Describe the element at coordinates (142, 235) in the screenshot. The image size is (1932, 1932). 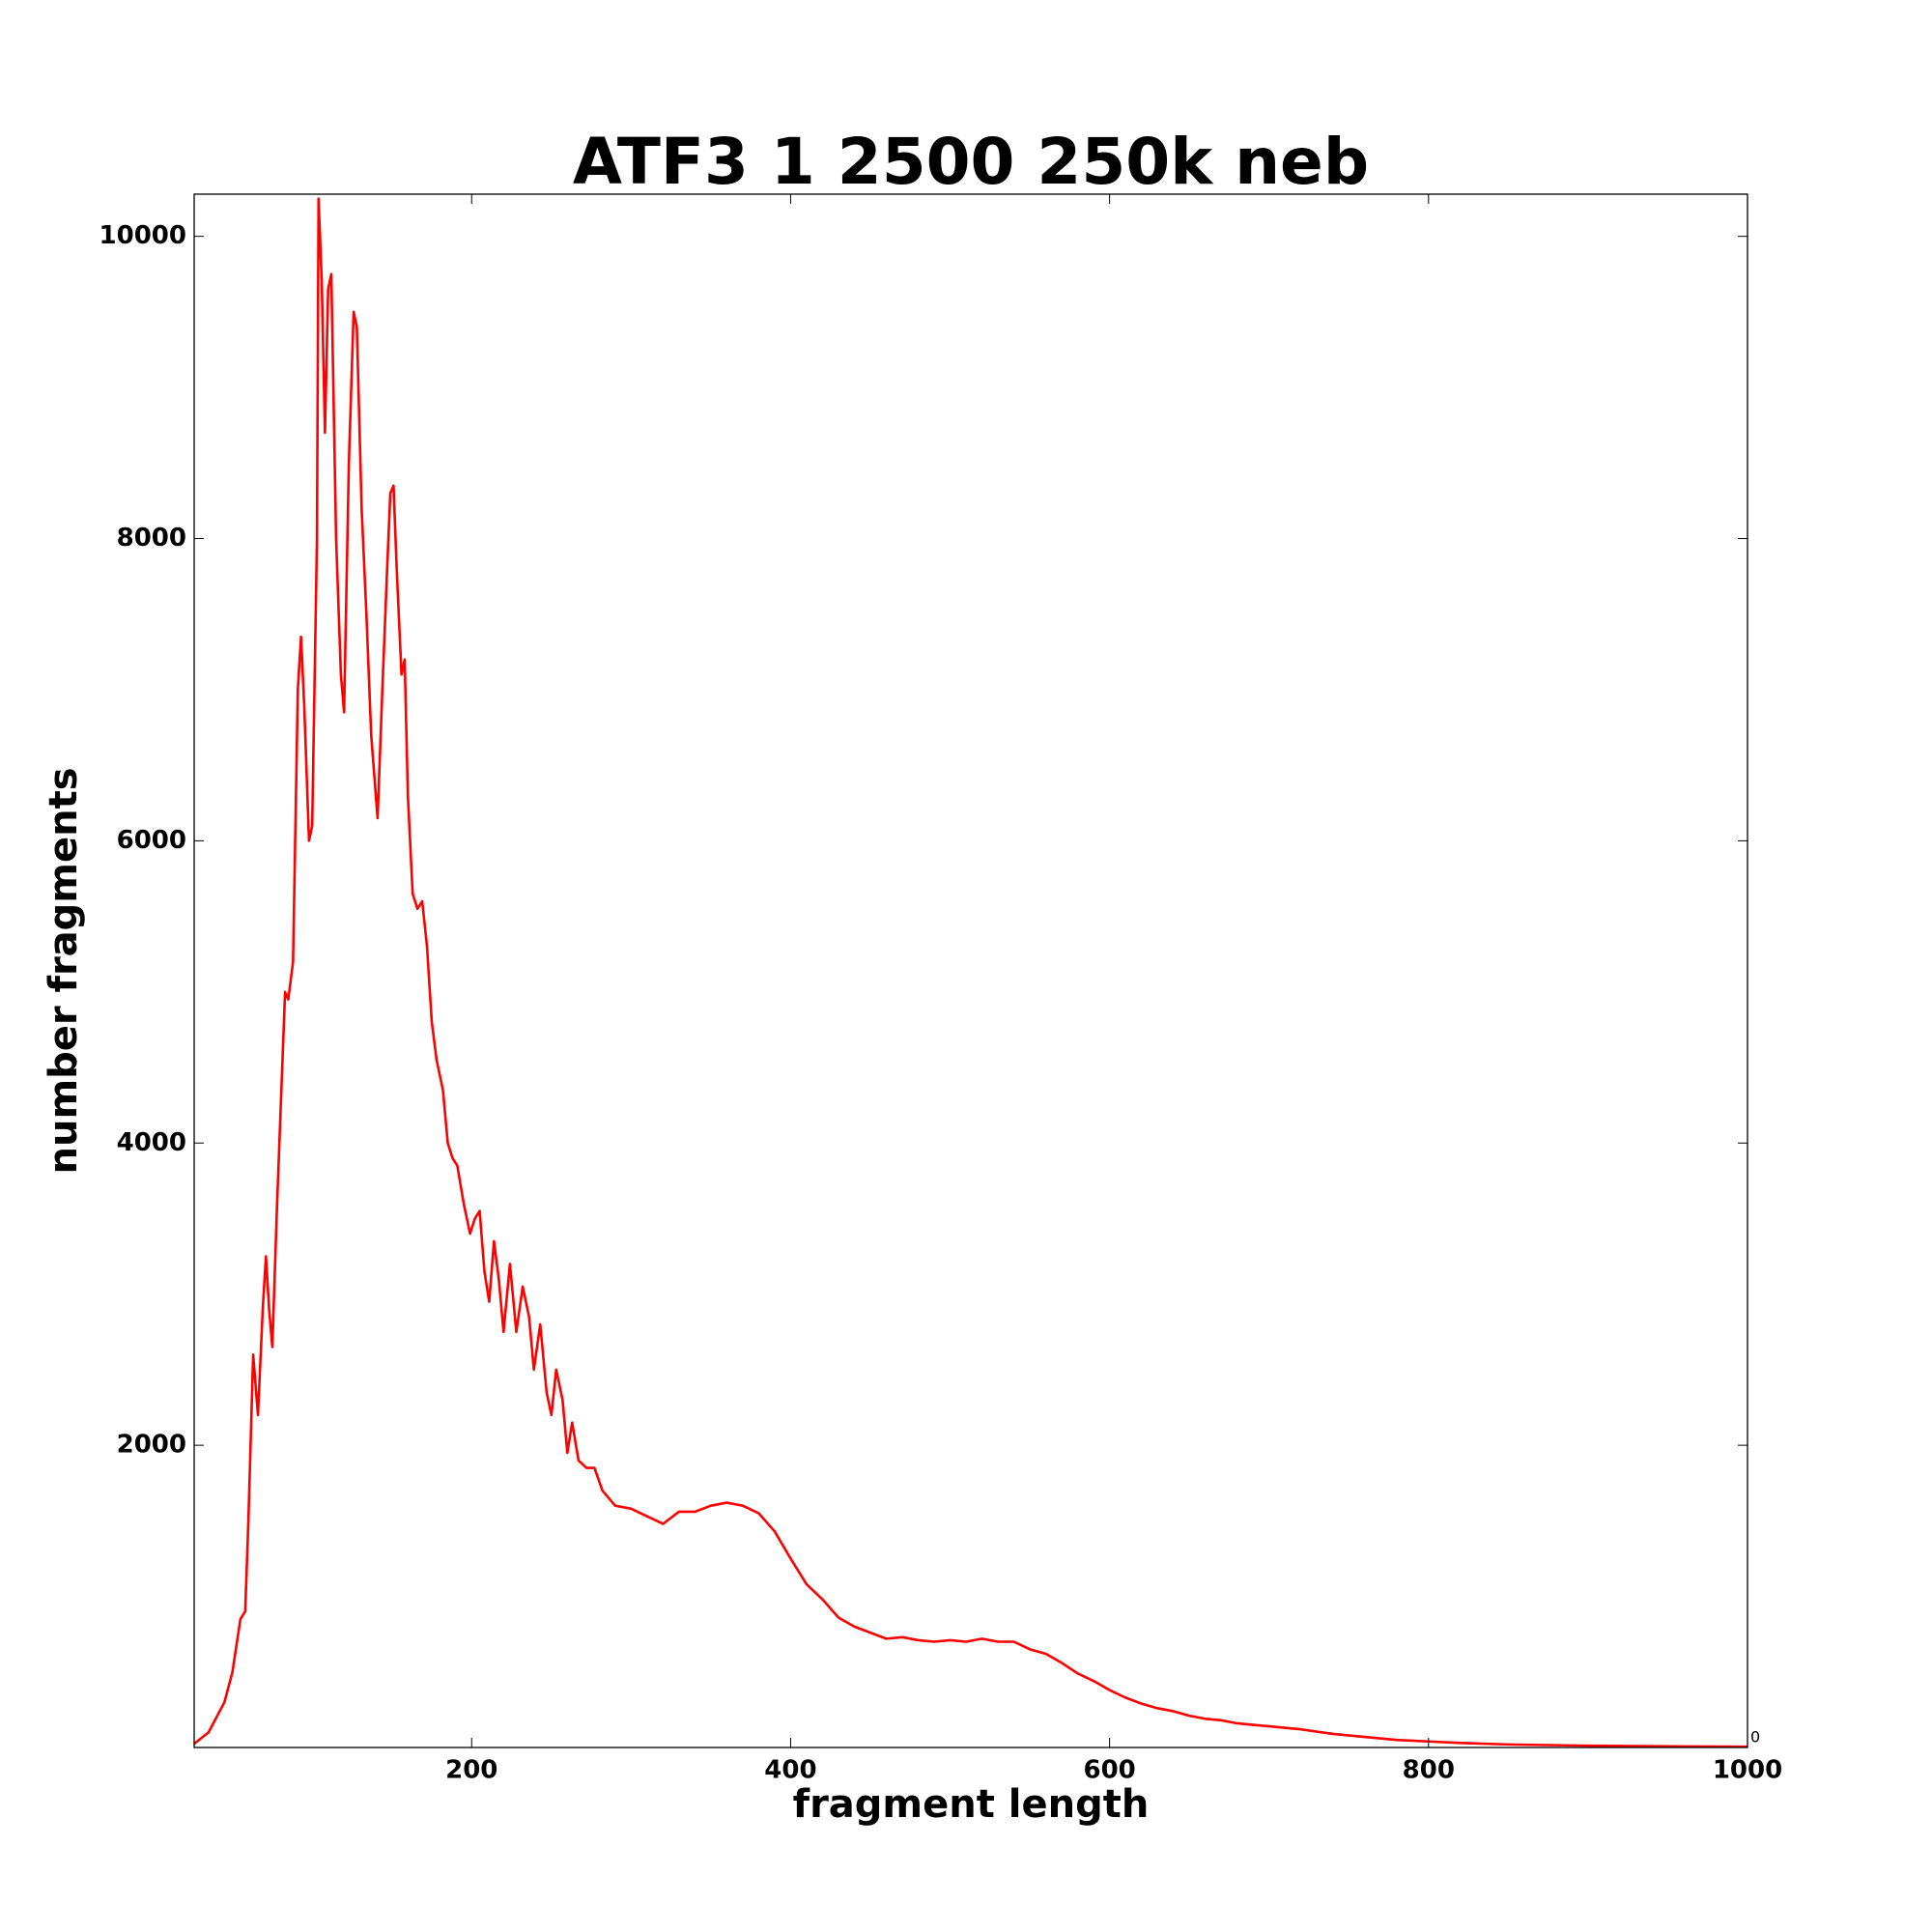
I see `y-tick-label: 10000` at that location.